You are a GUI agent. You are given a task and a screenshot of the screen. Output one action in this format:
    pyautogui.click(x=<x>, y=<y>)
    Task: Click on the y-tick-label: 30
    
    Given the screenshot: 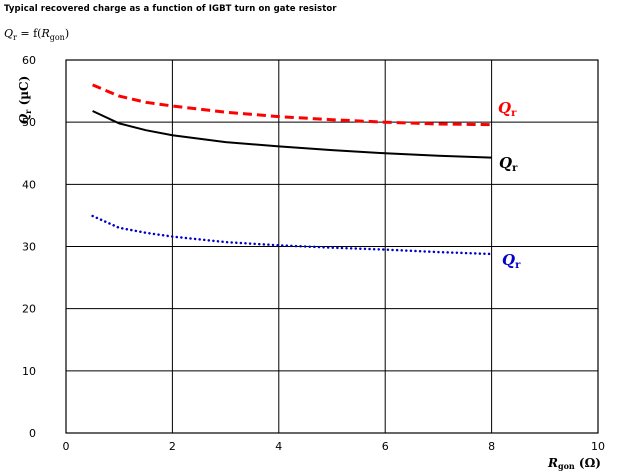 What is the action you would take?
    pyautogui.click(x=29, y=247)
    